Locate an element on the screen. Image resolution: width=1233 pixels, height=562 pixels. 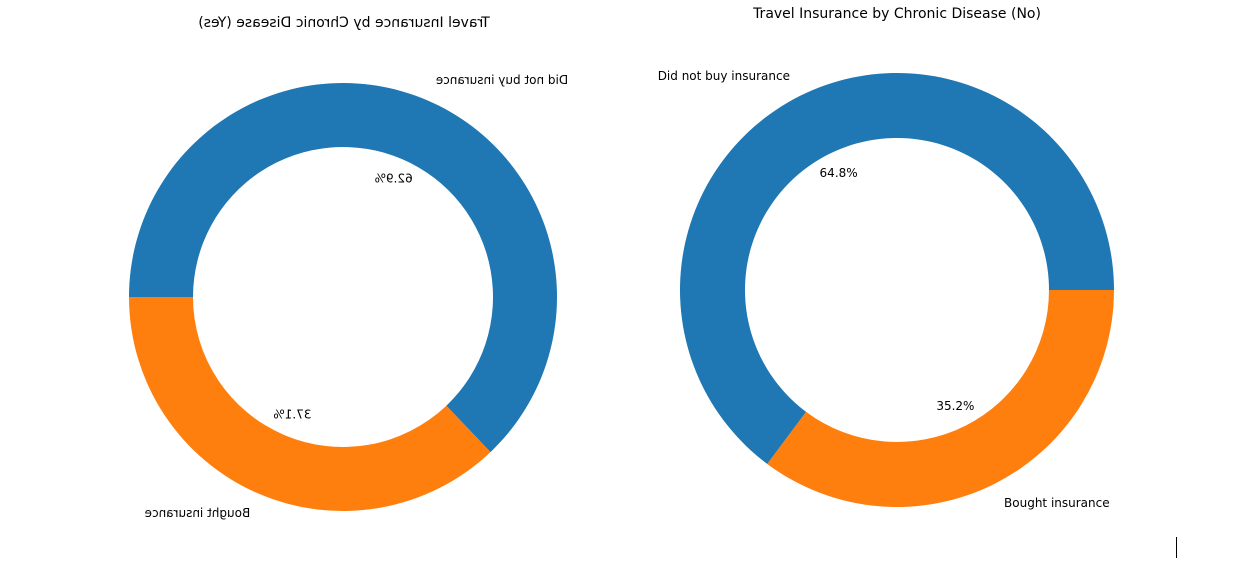
donut-no-title: Travel Insurance by Chronic Disease (No) is located at coordinates (896, 14).